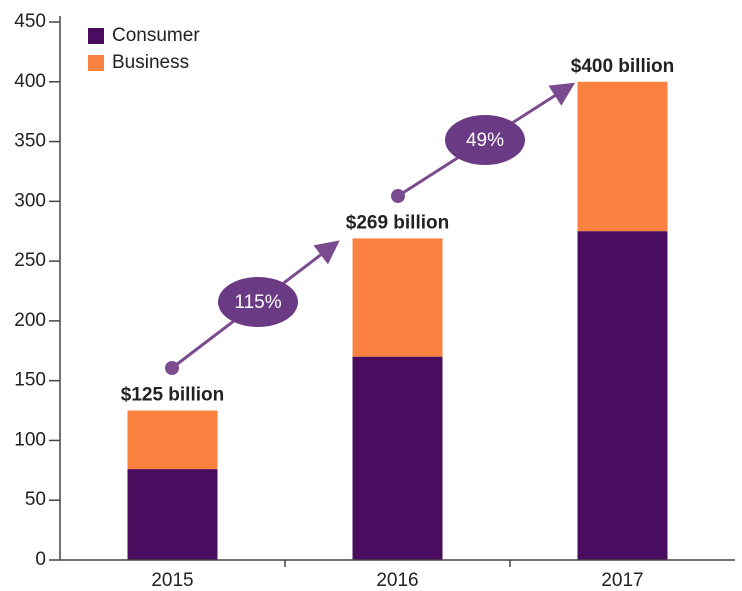 The height and width of the screenshot is (591, 742). What do you see at coordinates (30, 81) in the screenshot?
I see `y-tick-label: 400` at bounding box center [30, 81].